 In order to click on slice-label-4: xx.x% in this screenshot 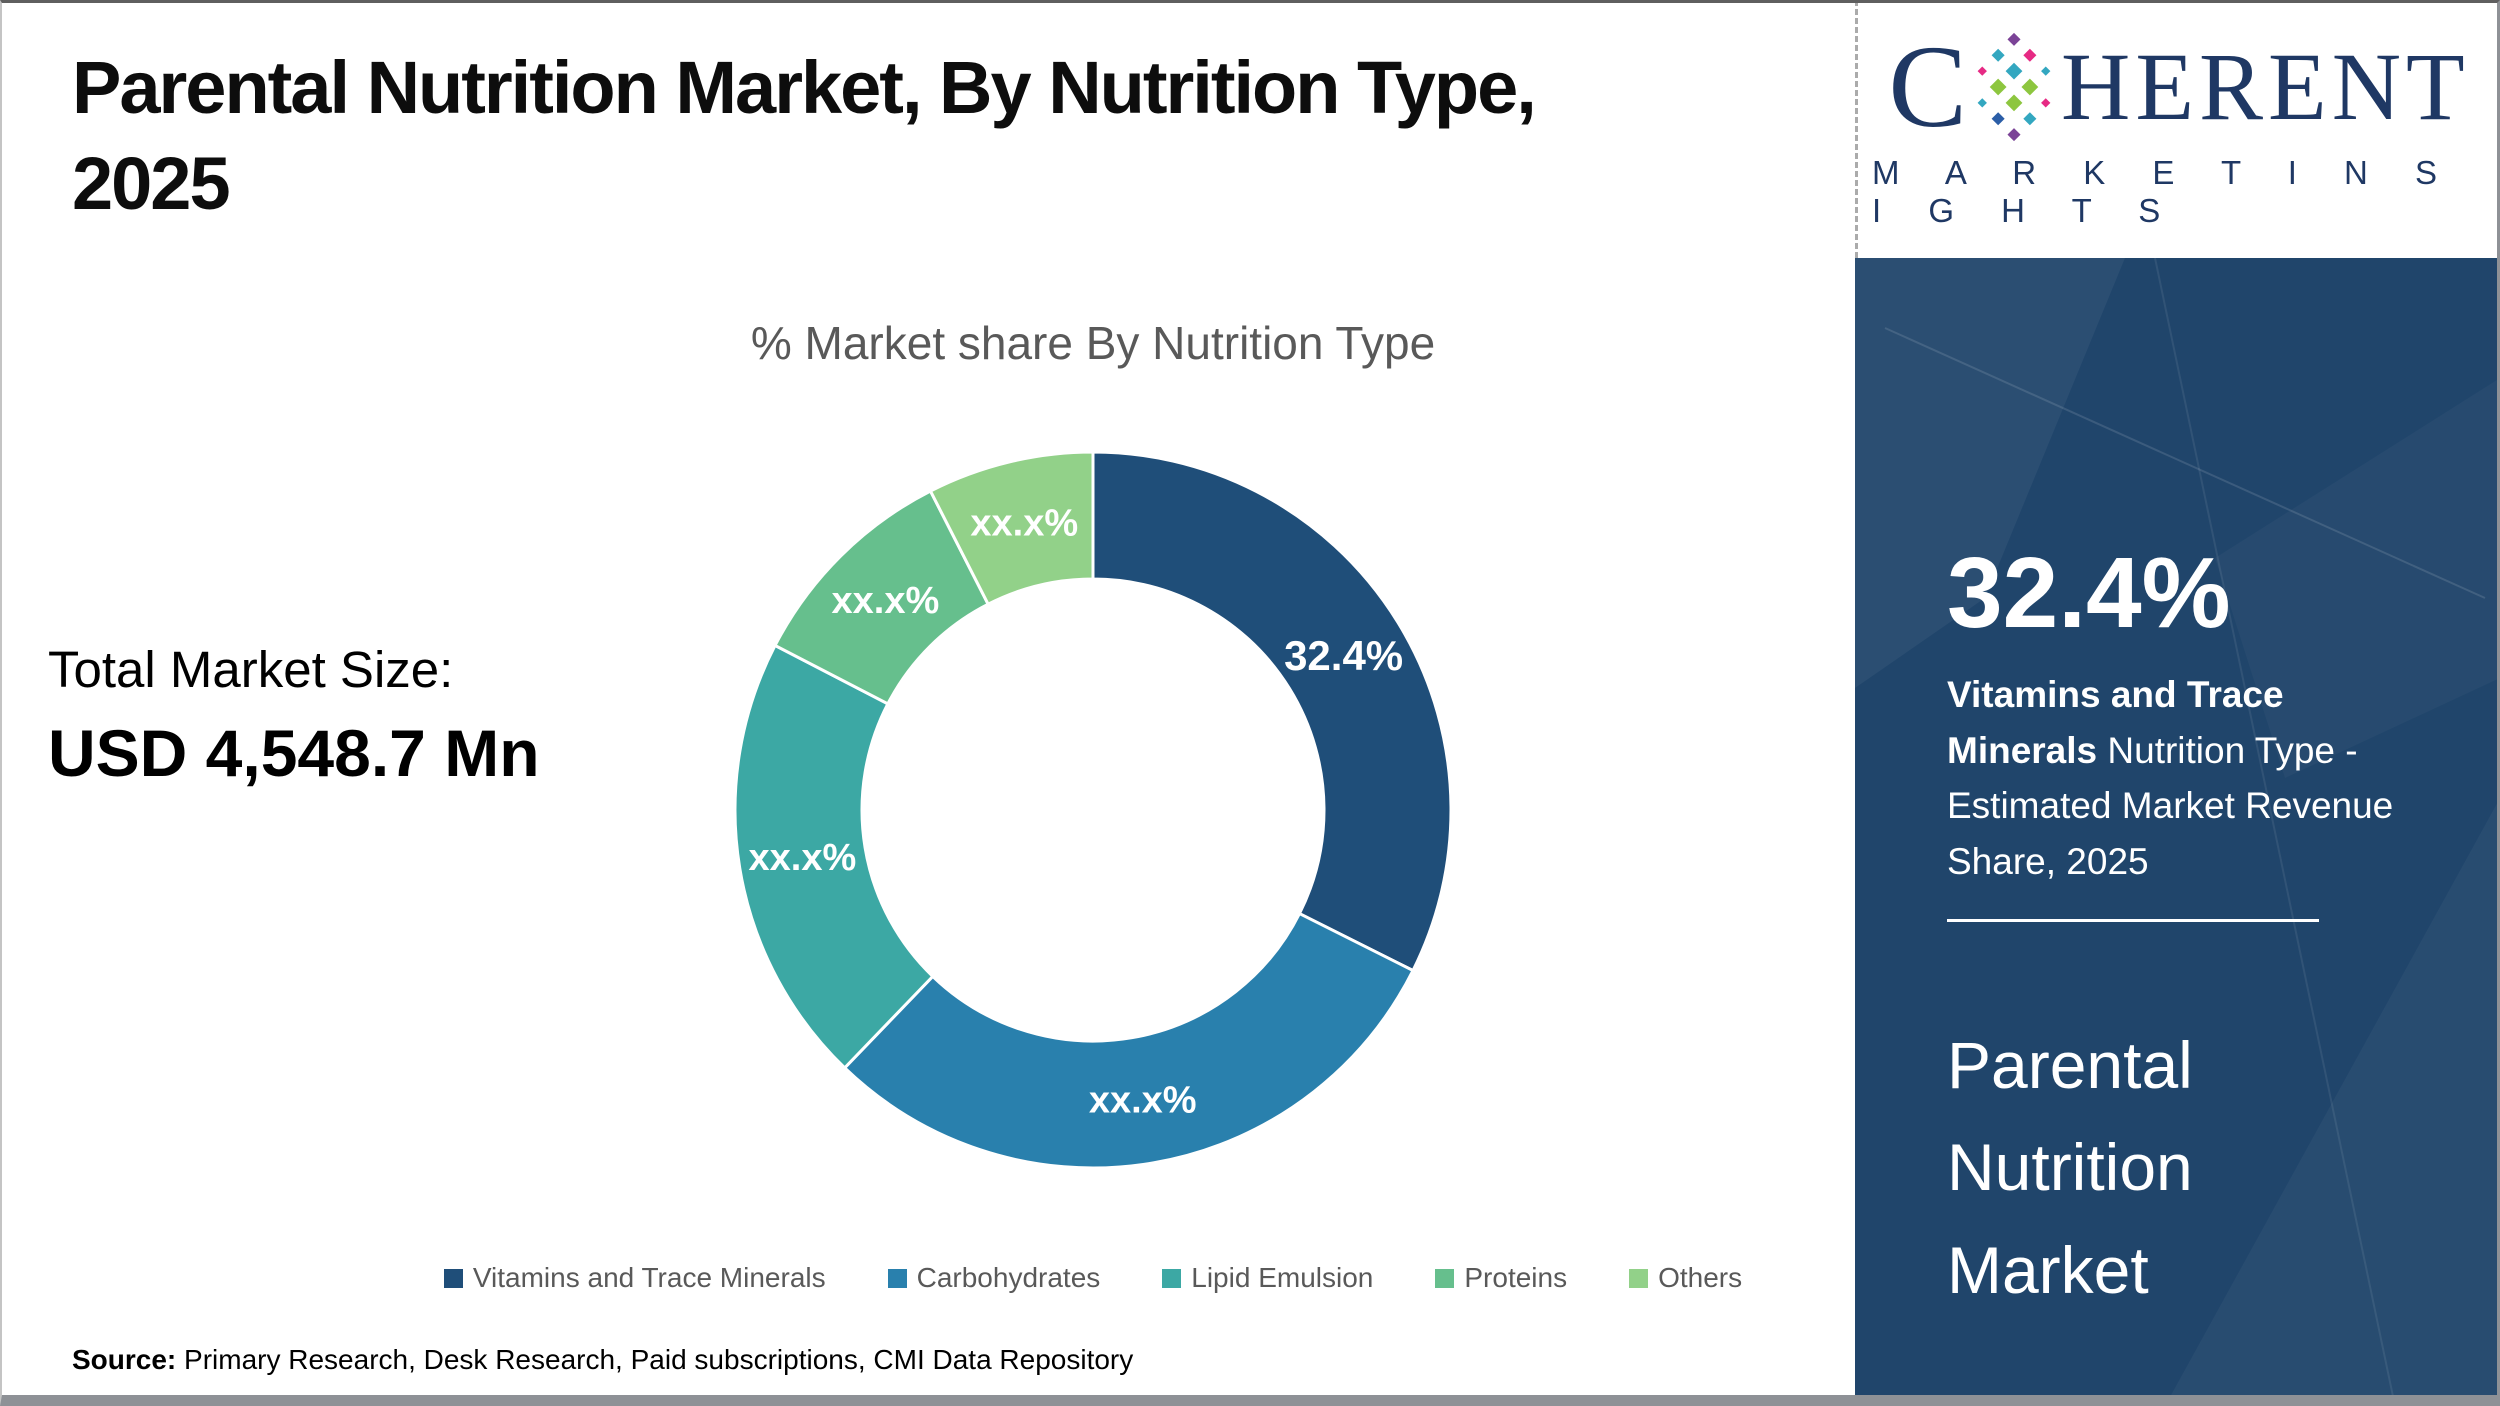, I will do `click(1024, 524)`.